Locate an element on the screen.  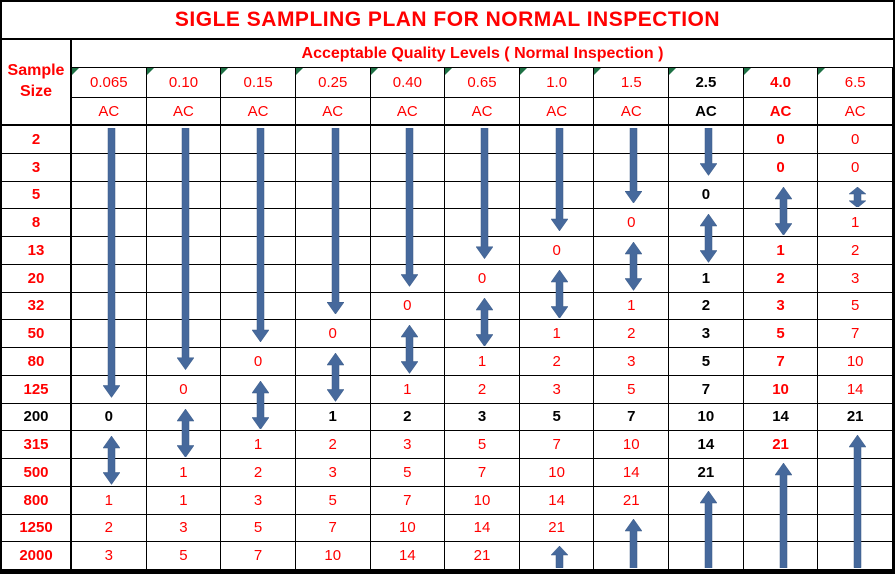
sample-size-cell: 200 is located at coordinates (37, 417).